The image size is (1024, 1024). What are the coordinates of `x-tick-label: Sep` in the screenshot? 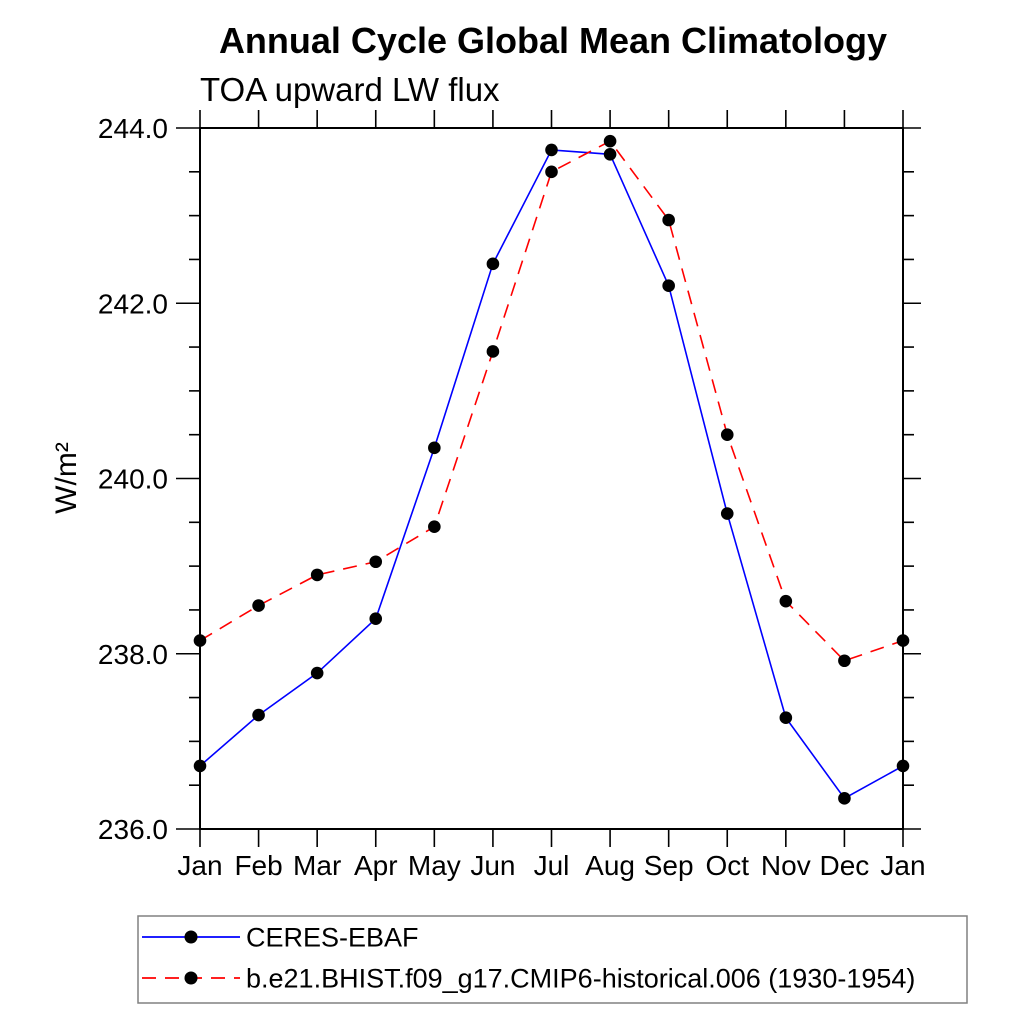 It's located at (669, 865).